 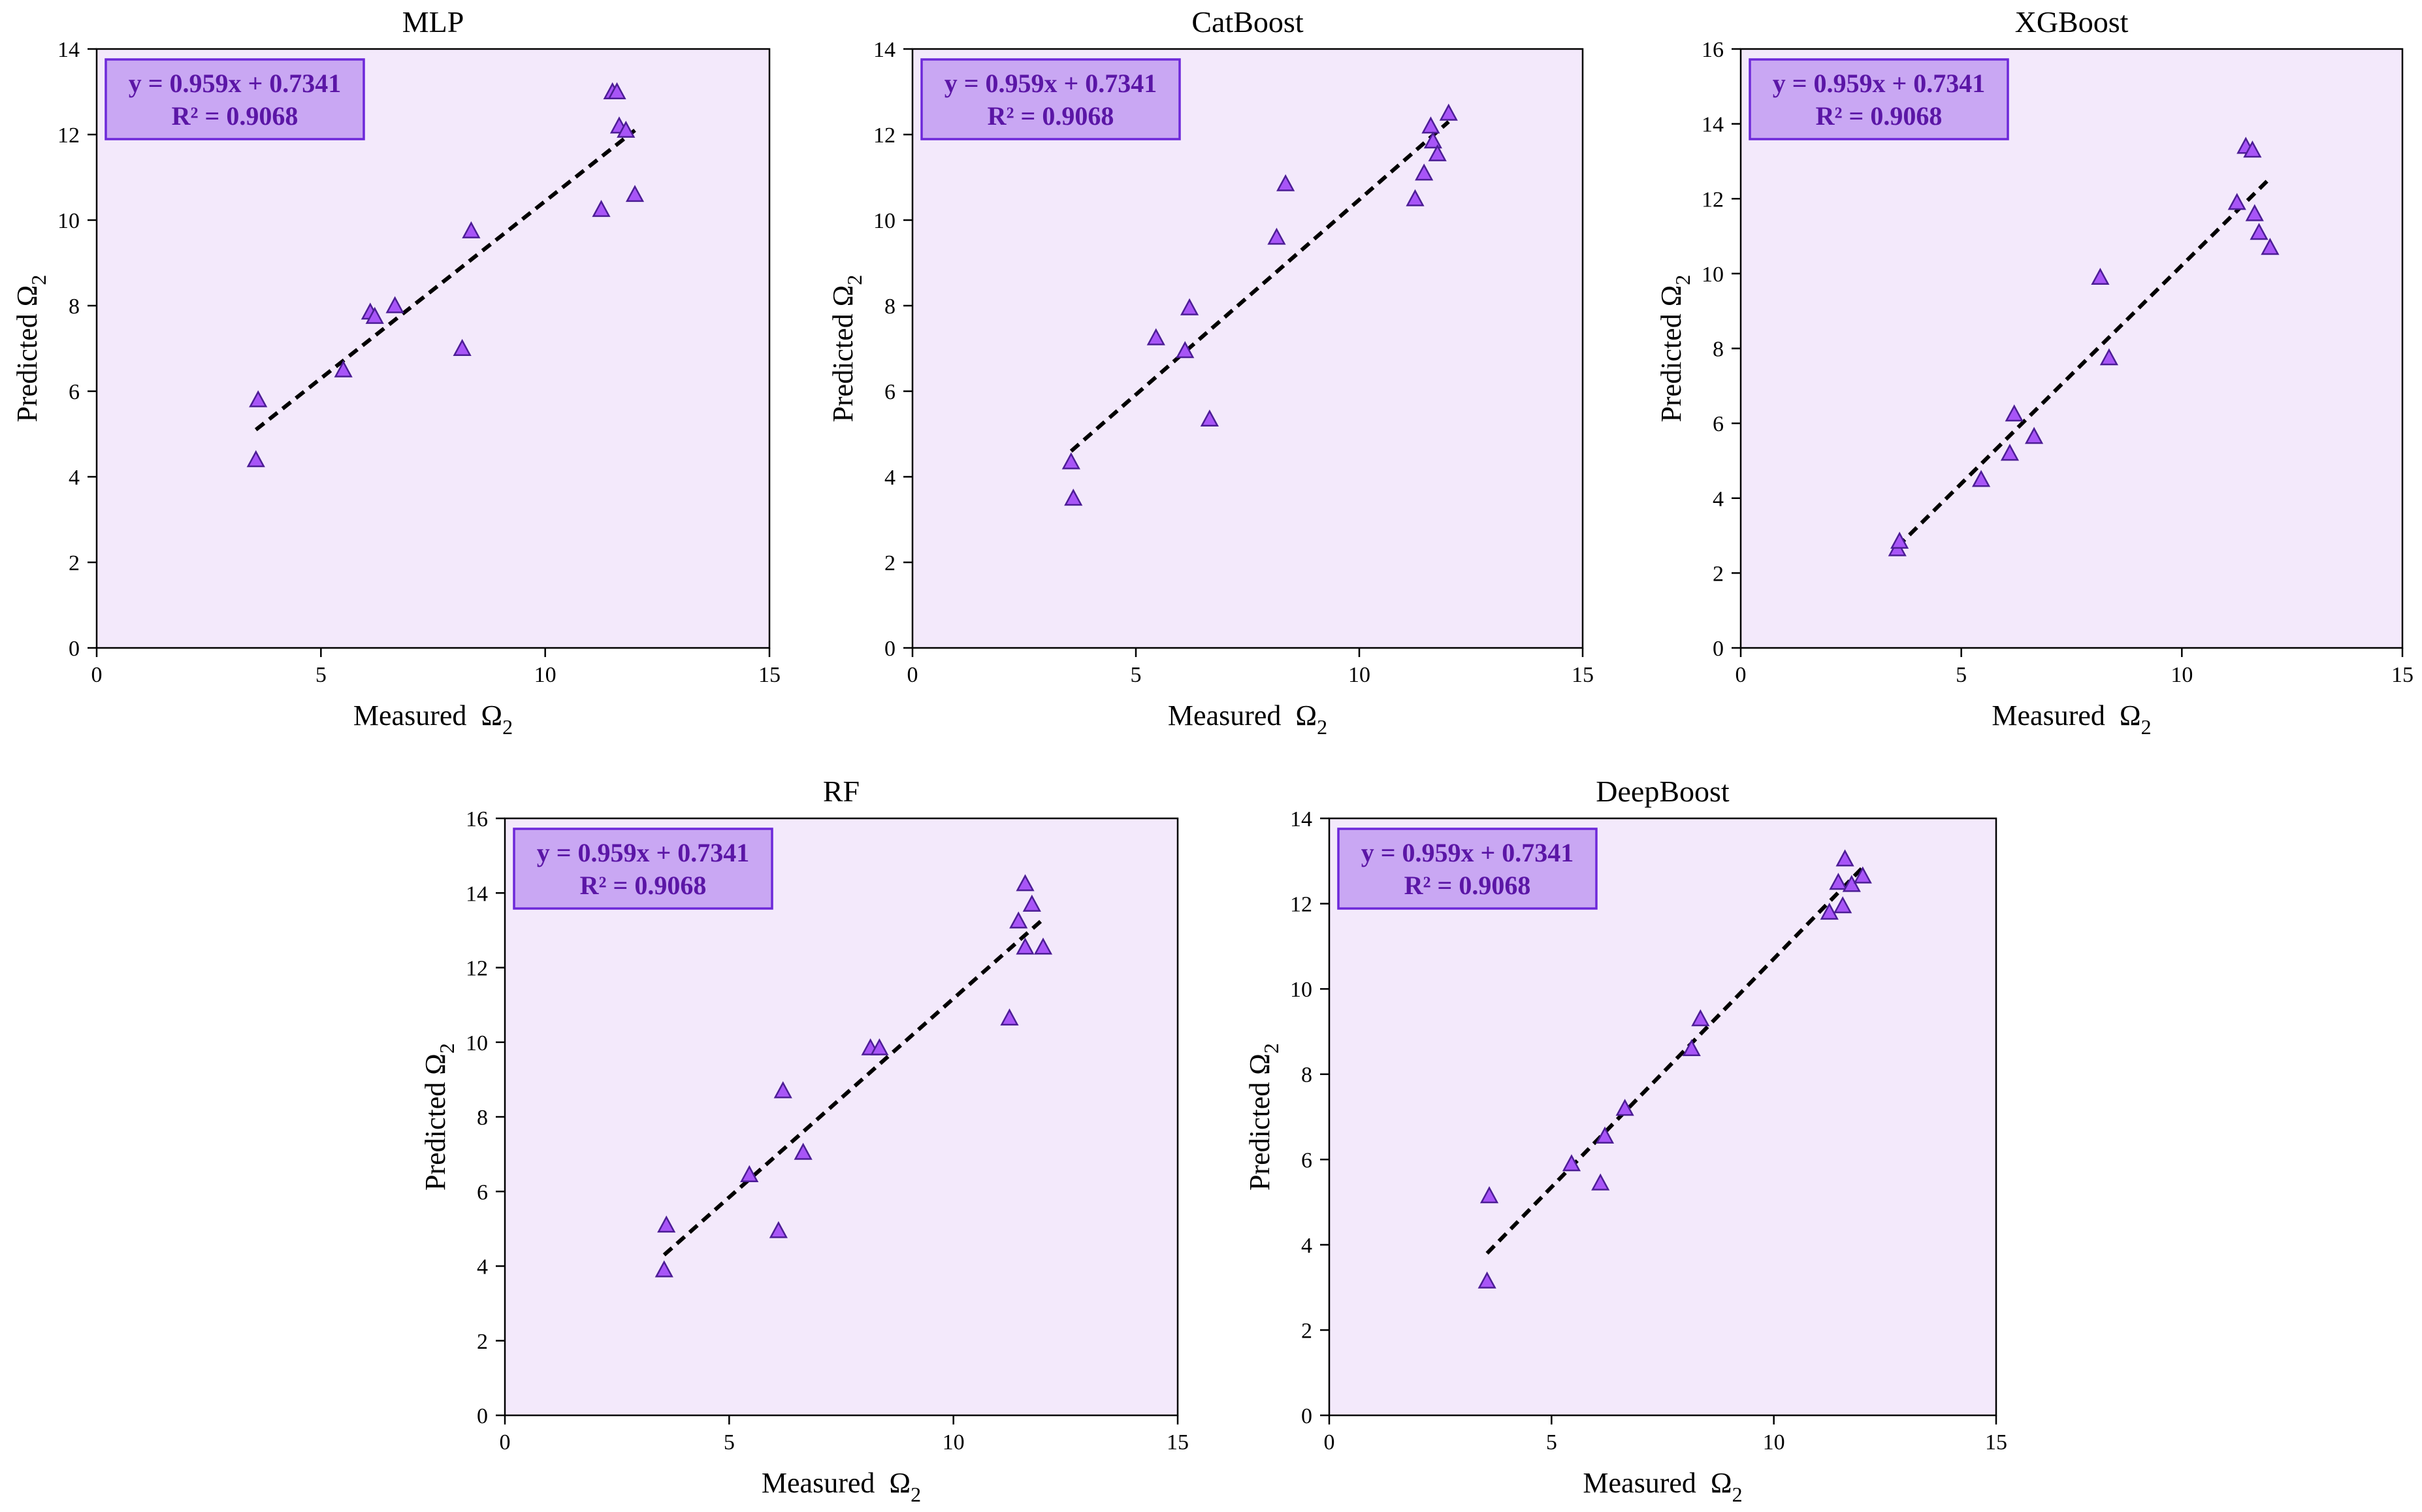 What do you see at coordinates (433, 22) in the screenshot?
I see `chart-title: MLP` at bounding box center [433, 22].